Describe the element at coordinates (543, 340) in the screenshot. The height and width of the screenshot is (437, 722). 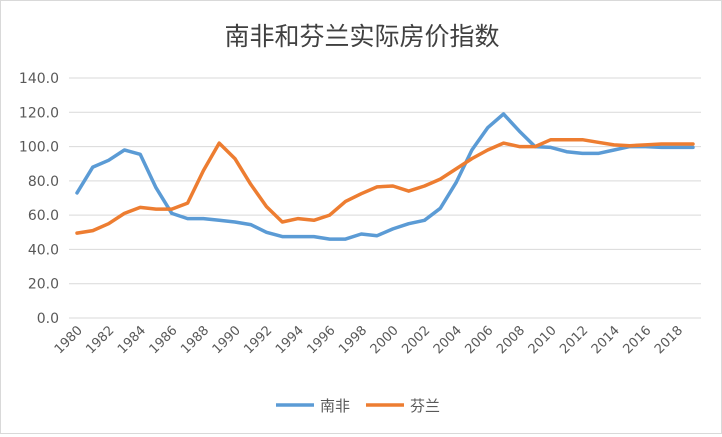
I see `x-tick-label: 2010` at that location.